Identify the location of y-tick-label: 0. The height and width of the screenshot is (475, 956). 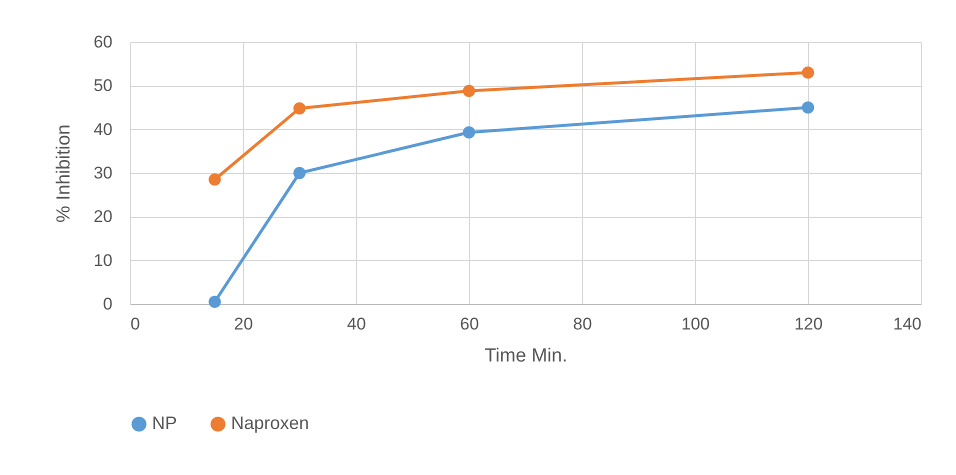
(107, 304).